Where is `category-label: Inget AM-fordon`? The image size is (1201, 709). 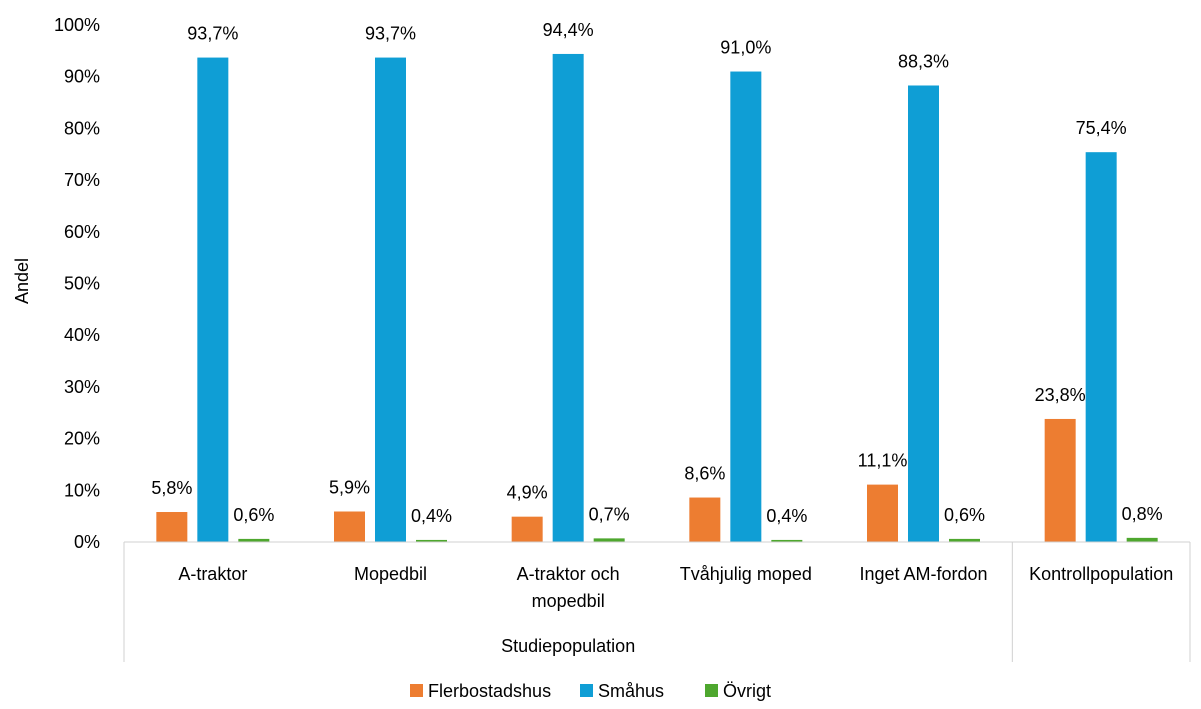 category-label: Inget AM-fordon is located at coordinates (923, 574).